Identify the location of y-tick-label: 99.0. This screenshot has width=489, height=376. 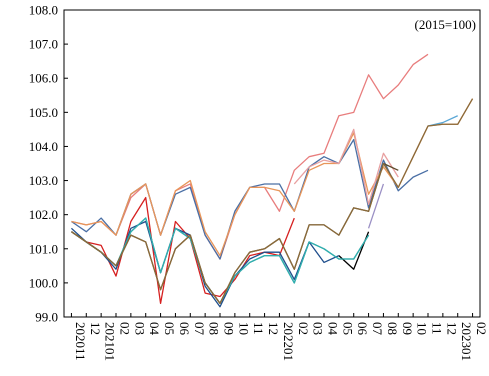
(46, 317).